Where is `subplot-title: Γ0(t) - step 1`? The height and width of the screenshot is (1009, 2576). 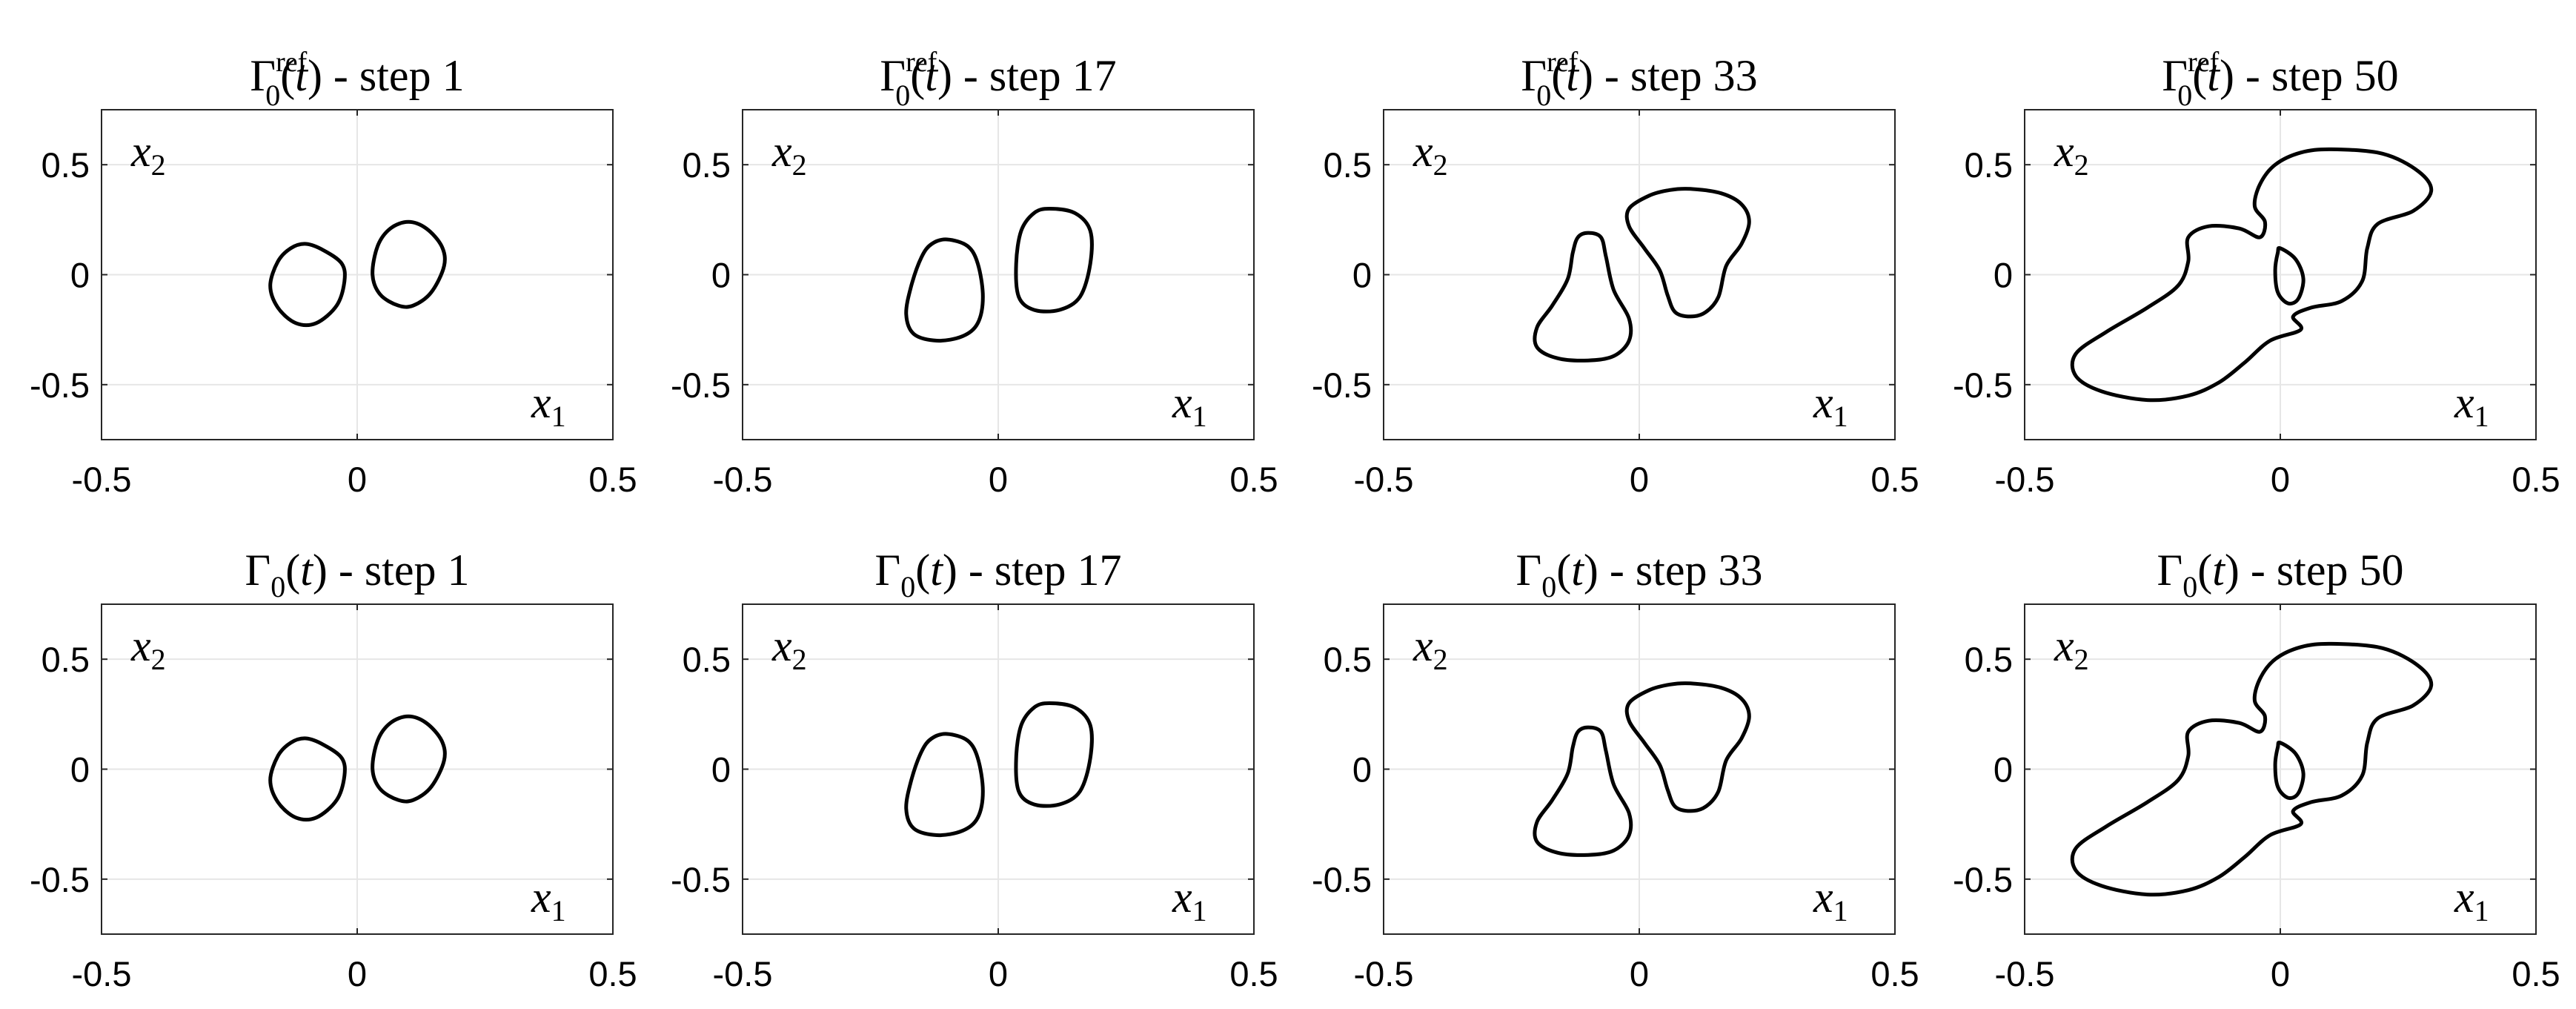 subplot-title: Γ0(t) - step 1 is located at coordinates (357, 574).